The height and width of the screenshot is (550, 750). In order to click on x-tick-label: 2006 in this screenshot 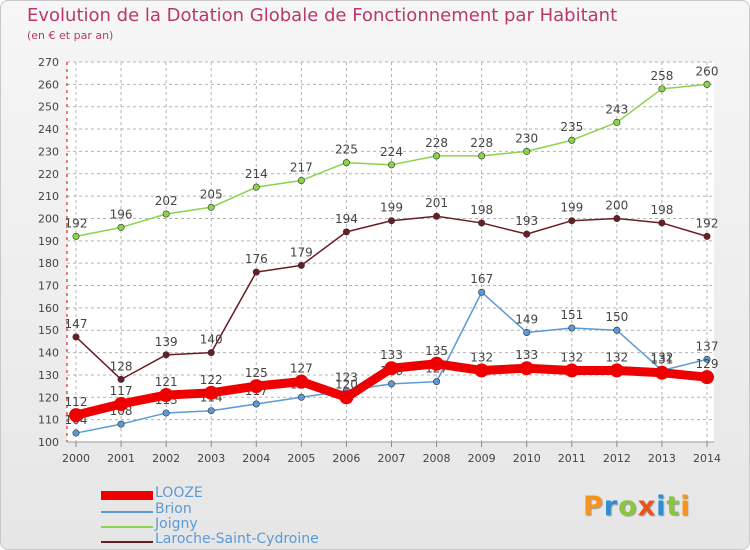, I will do `click(346, 458)`.